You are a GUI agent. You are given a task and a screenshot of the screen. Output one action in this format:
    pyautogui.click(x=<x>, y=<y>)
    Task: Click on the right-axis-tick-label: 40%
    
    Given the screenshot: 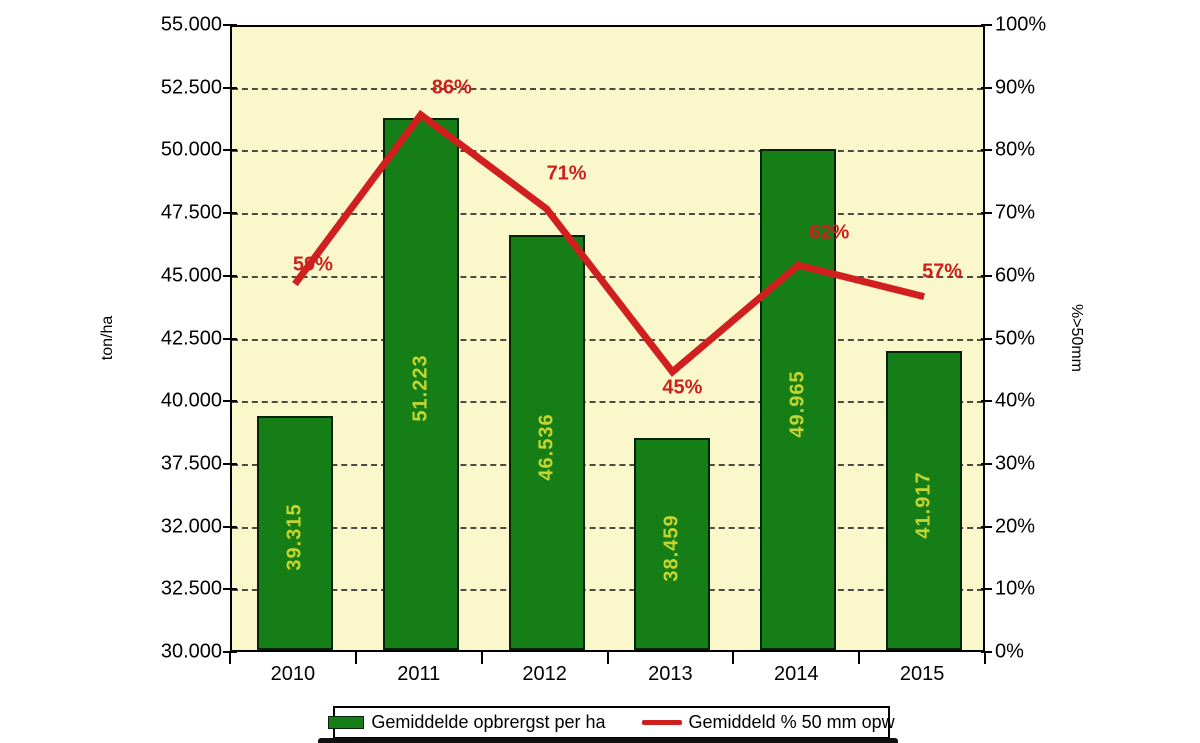 What is the action you would take?
    pyautogui.click(x=1015, y=400)
    